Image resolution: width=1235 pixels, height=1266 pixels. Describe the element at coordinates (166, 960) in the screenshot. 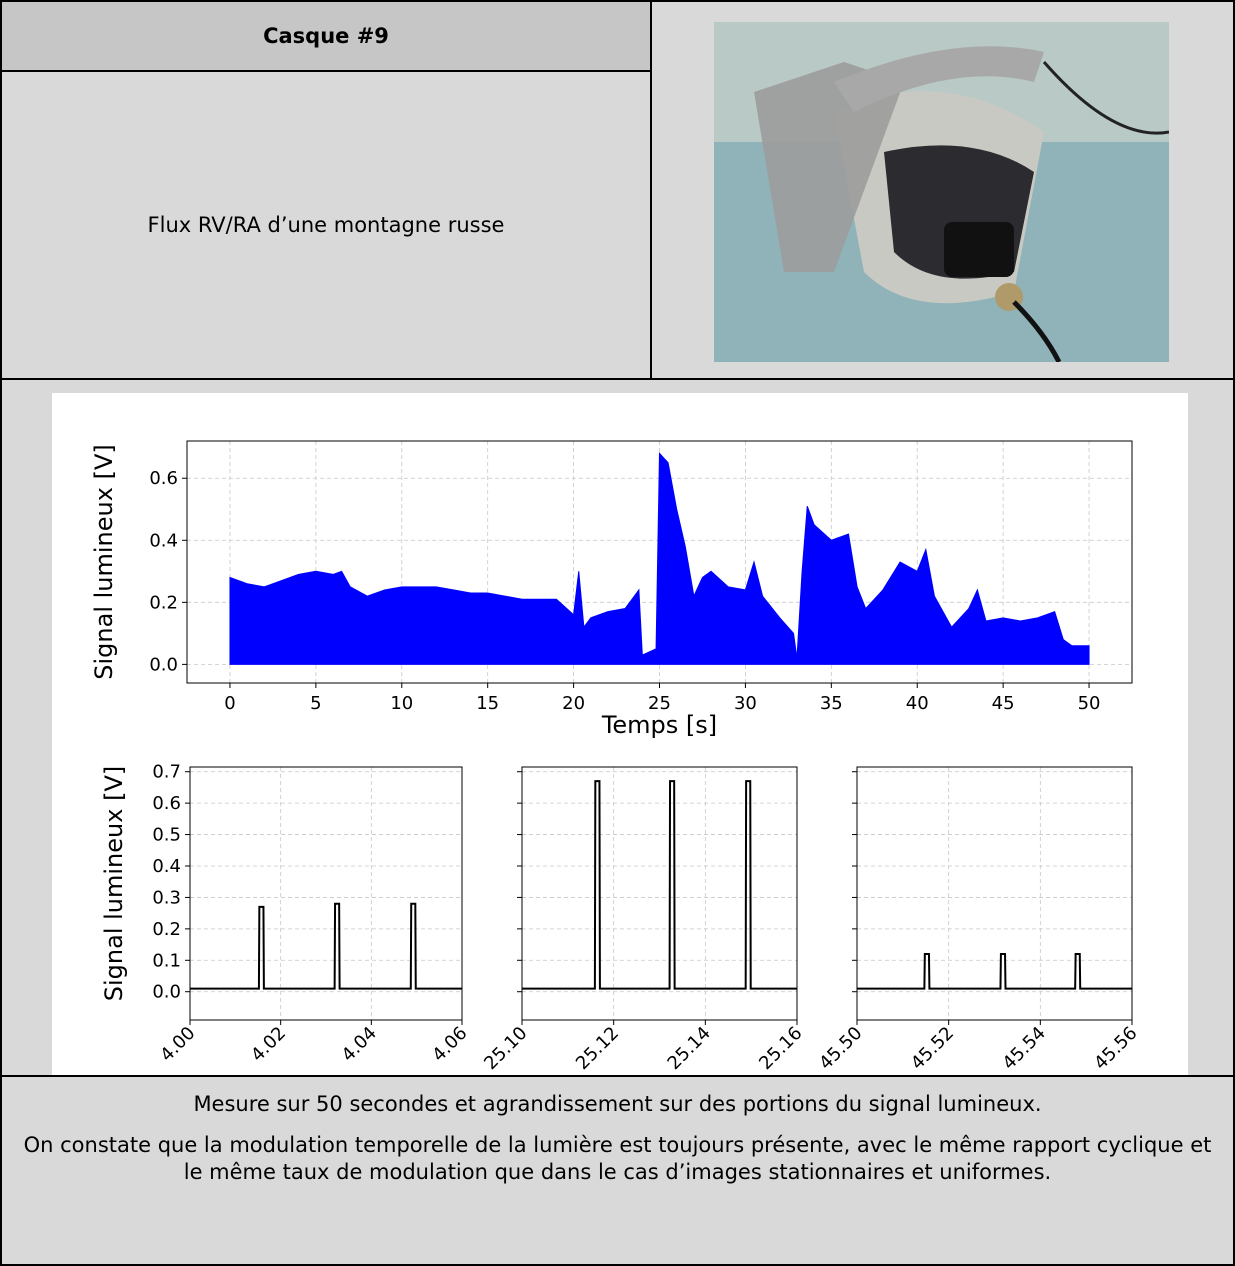

I see `y-tick-label: 0.1` at that location.